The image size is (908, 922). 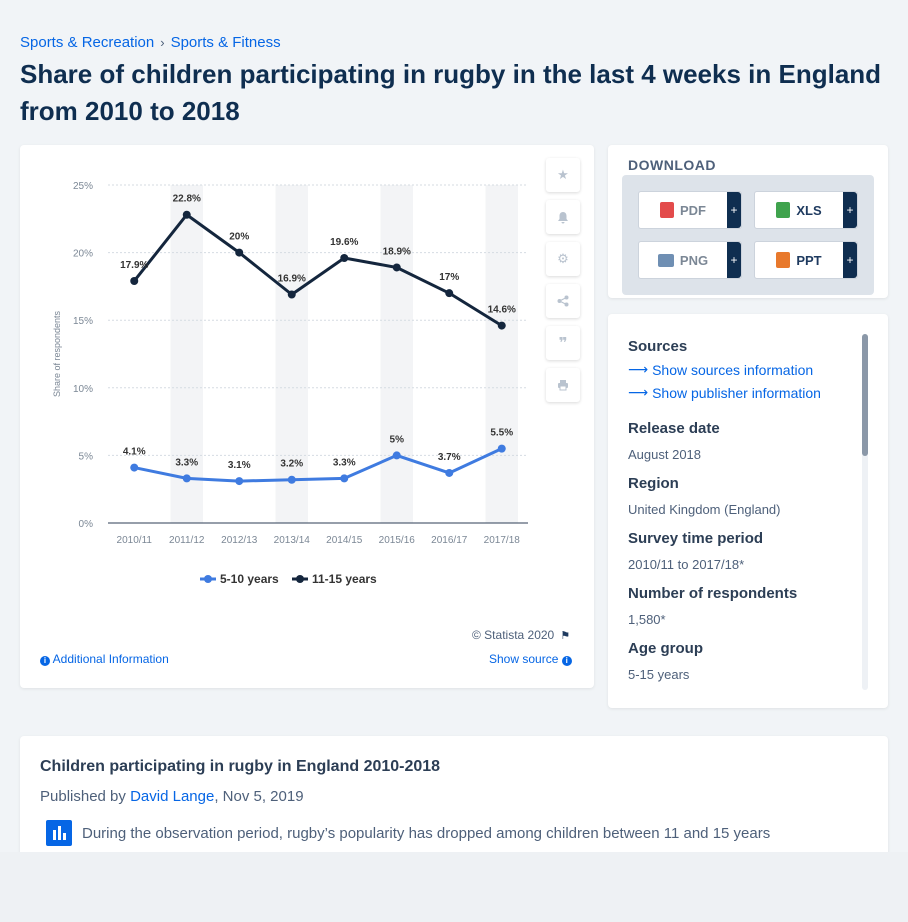 I want to click on data-label: 3.2%, so click(x=291, y=464).